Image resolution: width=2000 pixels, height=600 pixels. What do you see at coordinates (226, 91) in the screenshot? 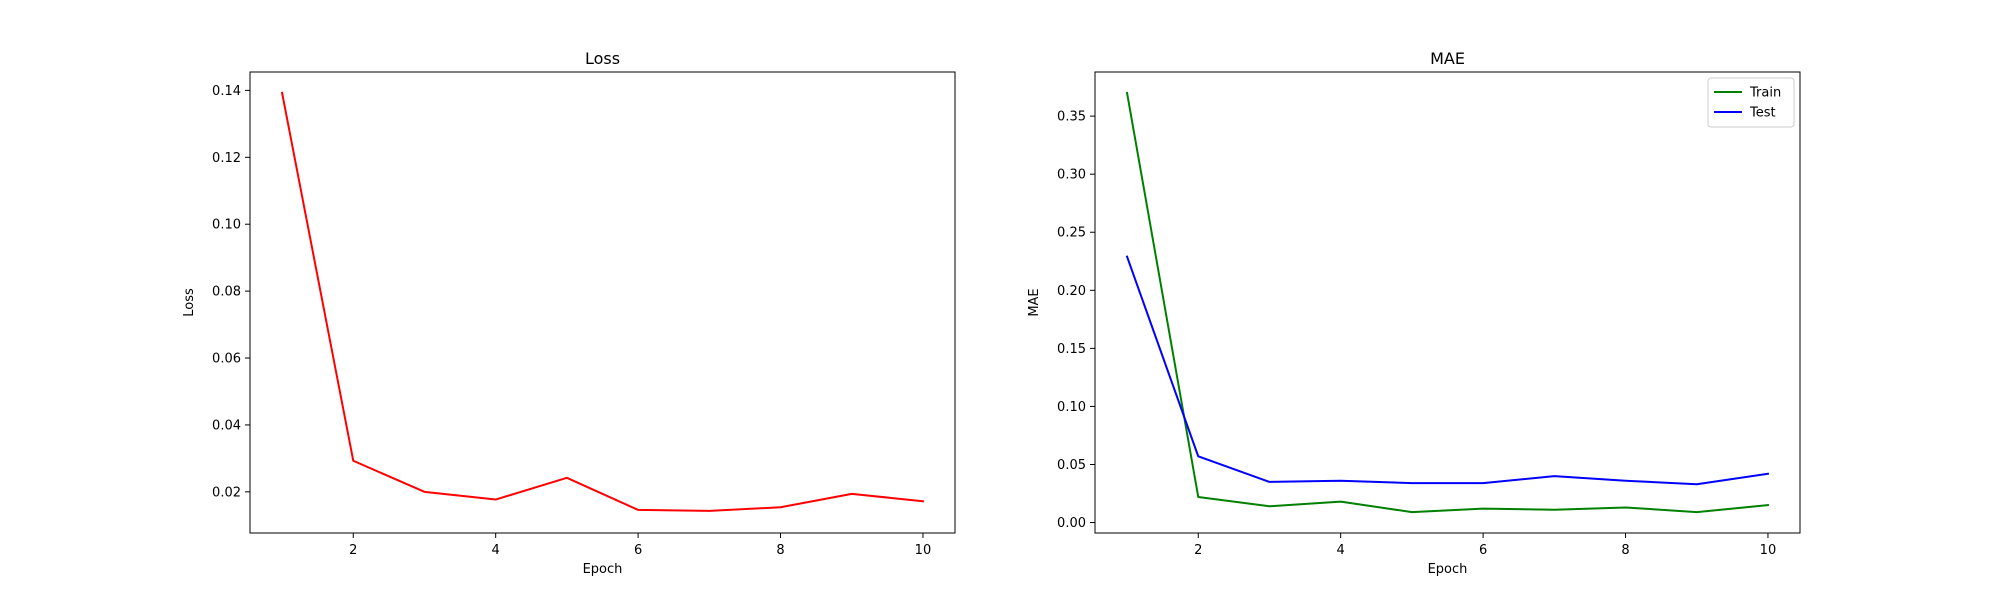
I see `loss-y-tick-label: 0.14` at bounding box center [226, 91].